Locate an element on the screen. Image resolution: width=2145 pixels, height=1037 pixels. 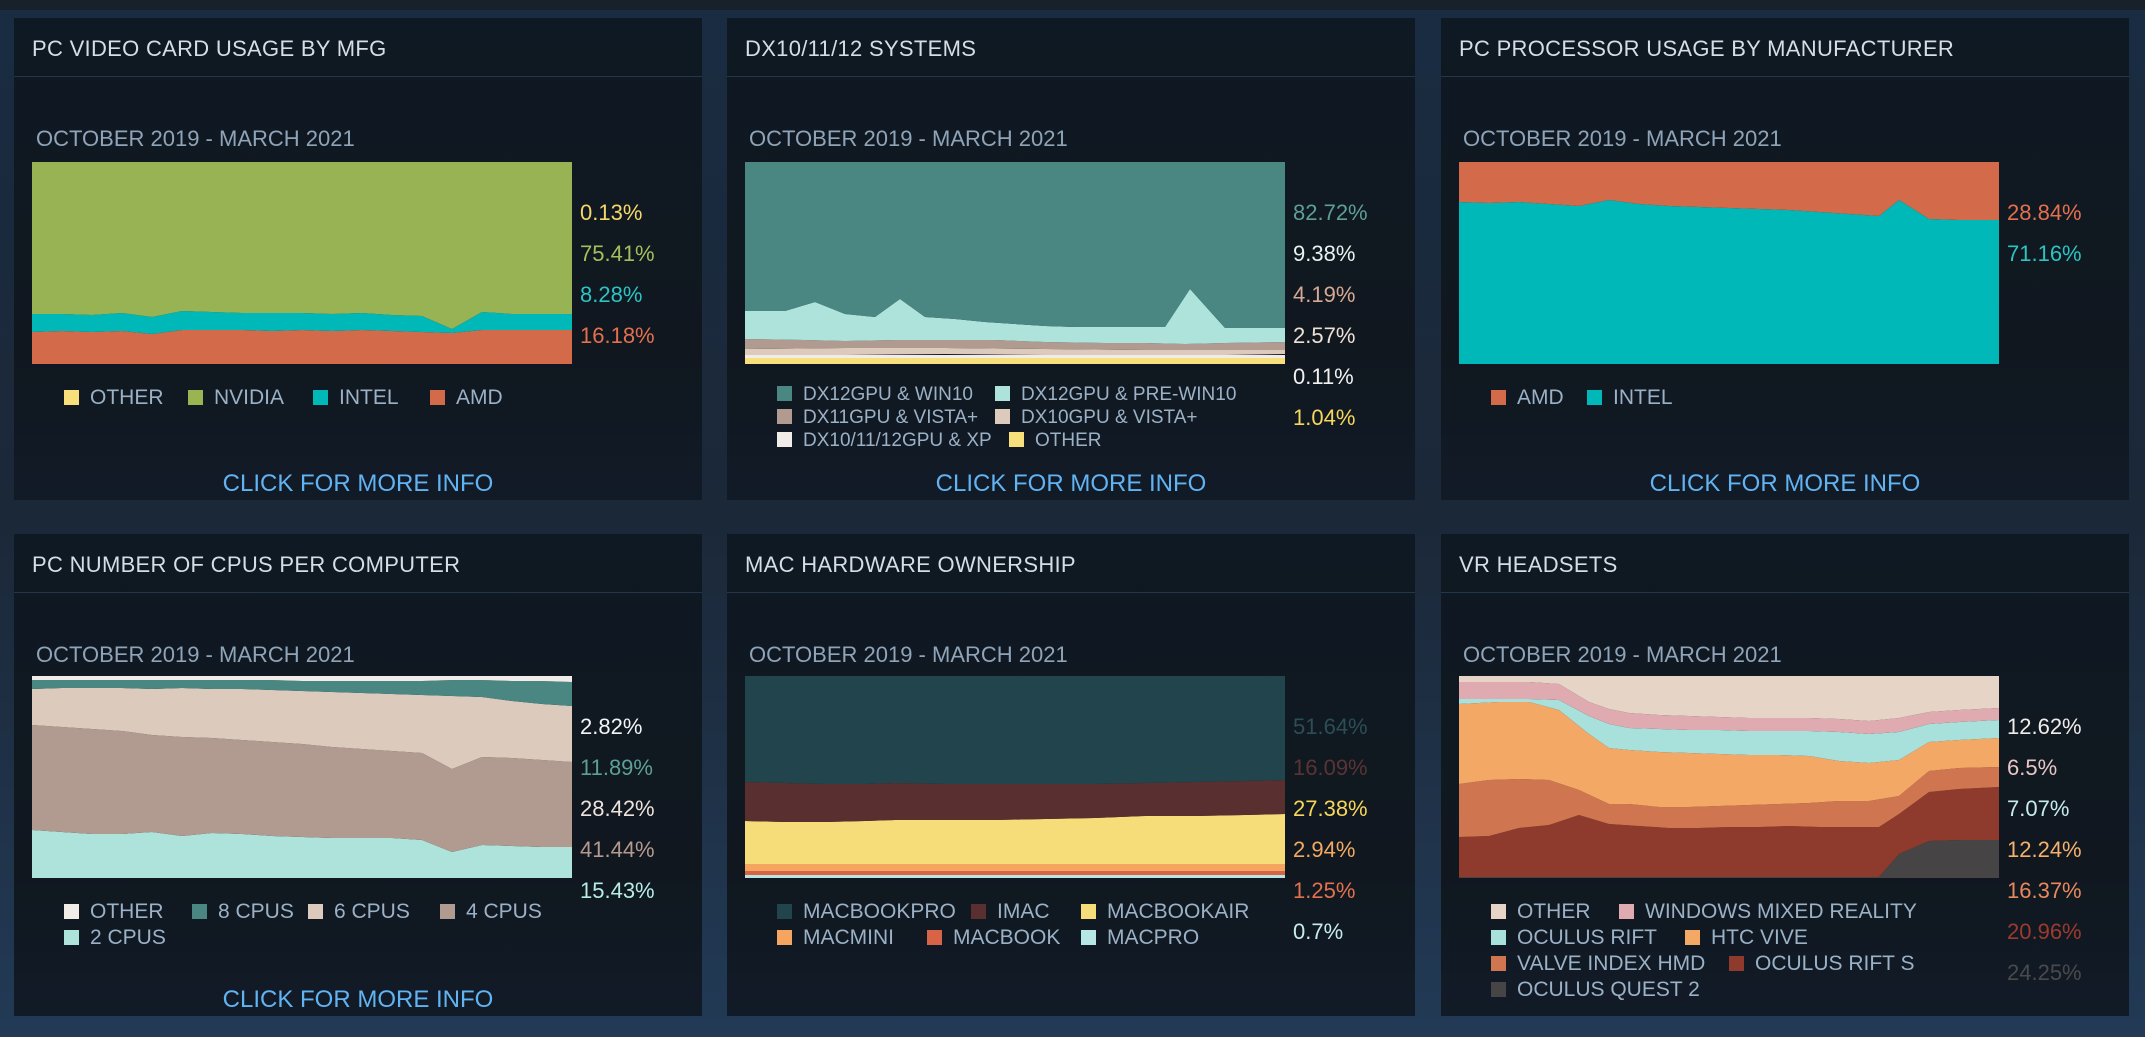
legend-label: OCULUS RIFT S is located at coordinates (1835, 963).